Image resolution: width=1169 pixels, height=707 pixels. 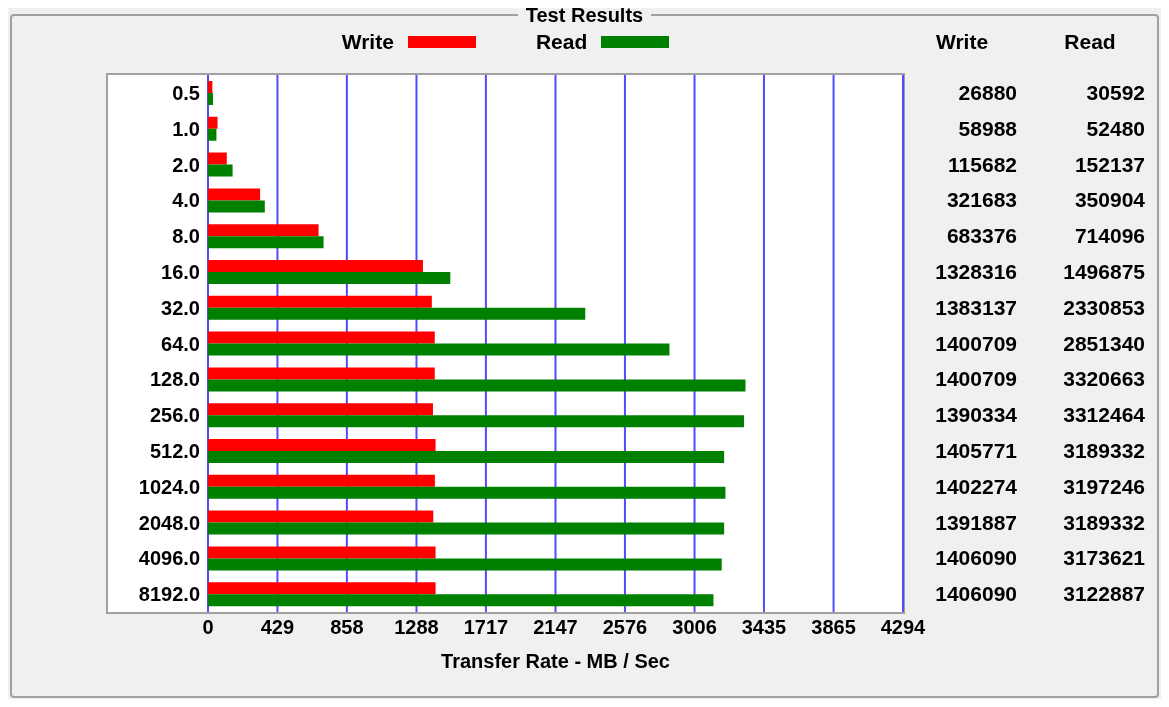 I want to click on y-tick-label: 1.0, so click(x=186, y=128).